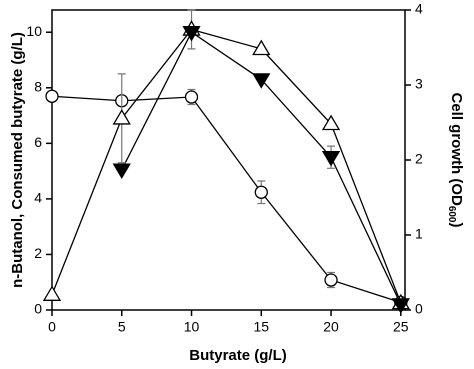 The image size is (474, 369). Describe the element at coordinates (451, 214) in the screenshot. I see `y2-label-sub: 600` at that location.